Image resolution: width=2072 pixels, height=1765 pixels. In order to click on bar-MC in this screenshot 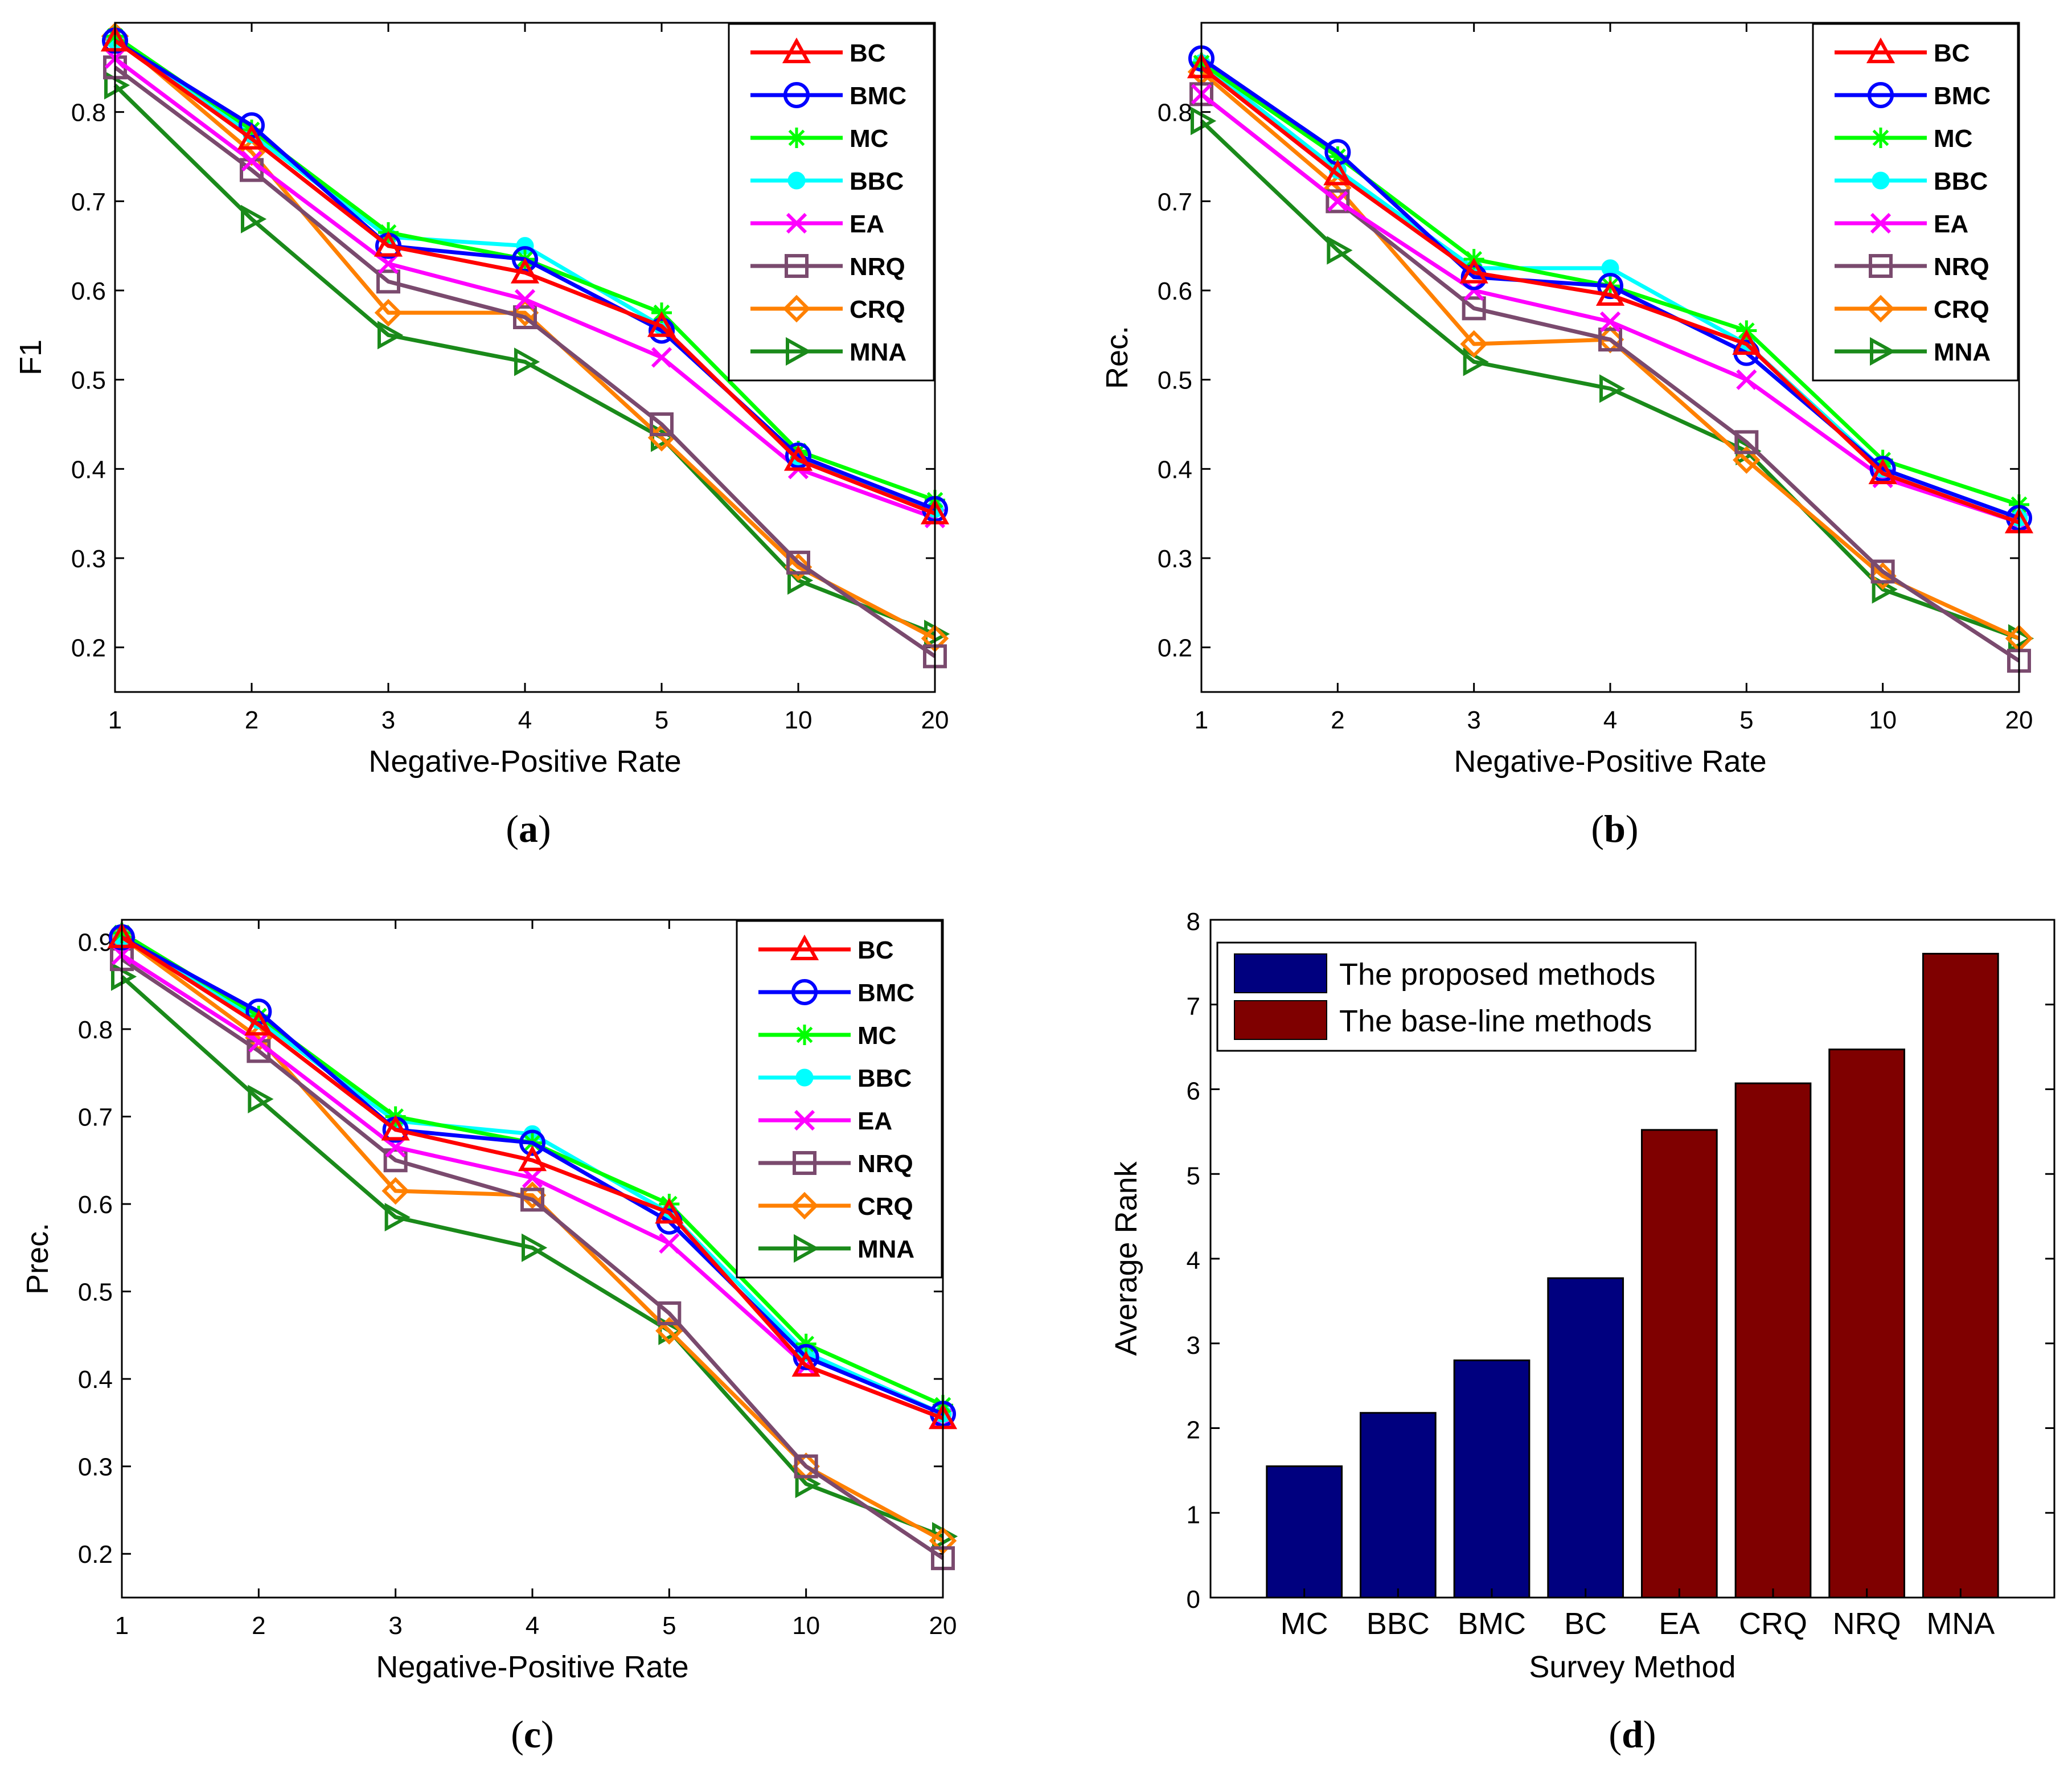, I will do `click(1304, 1532)`.